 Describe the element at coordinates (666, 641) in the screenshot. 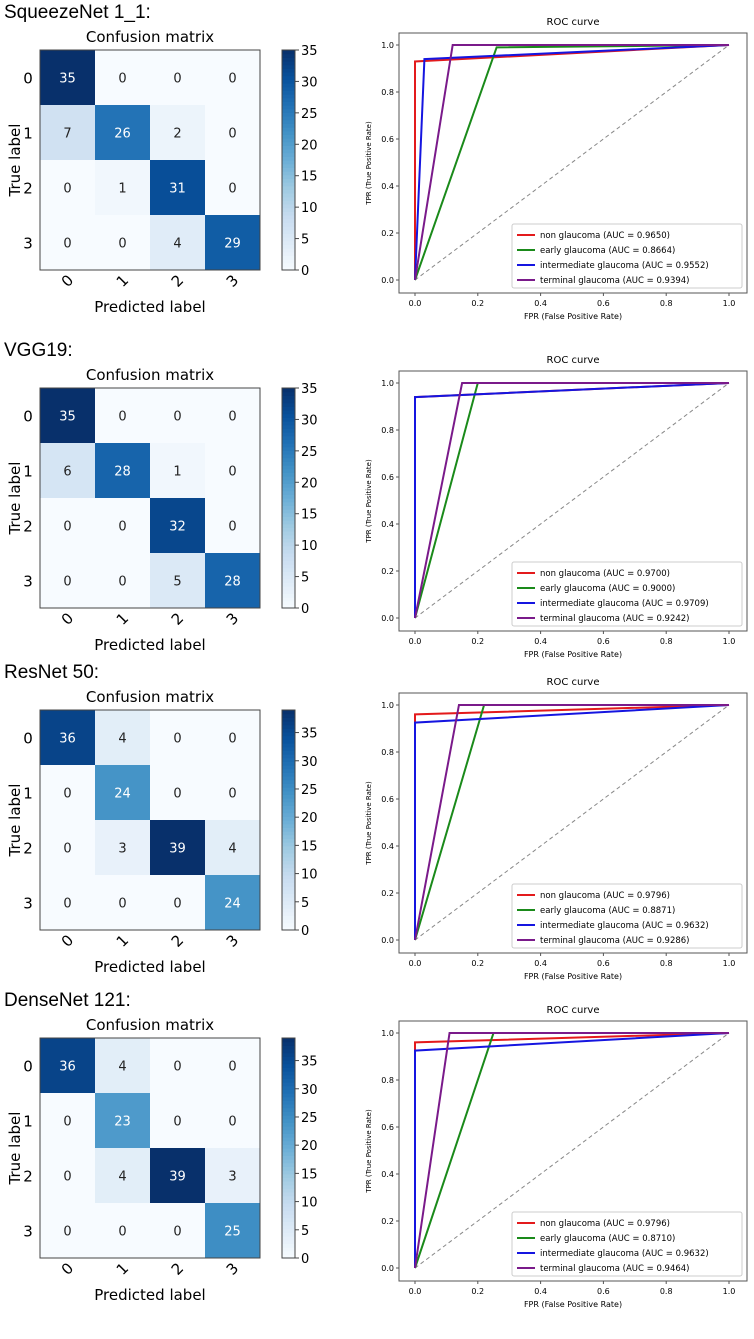

I see `roc-xtick-label: 0.8` at that location.